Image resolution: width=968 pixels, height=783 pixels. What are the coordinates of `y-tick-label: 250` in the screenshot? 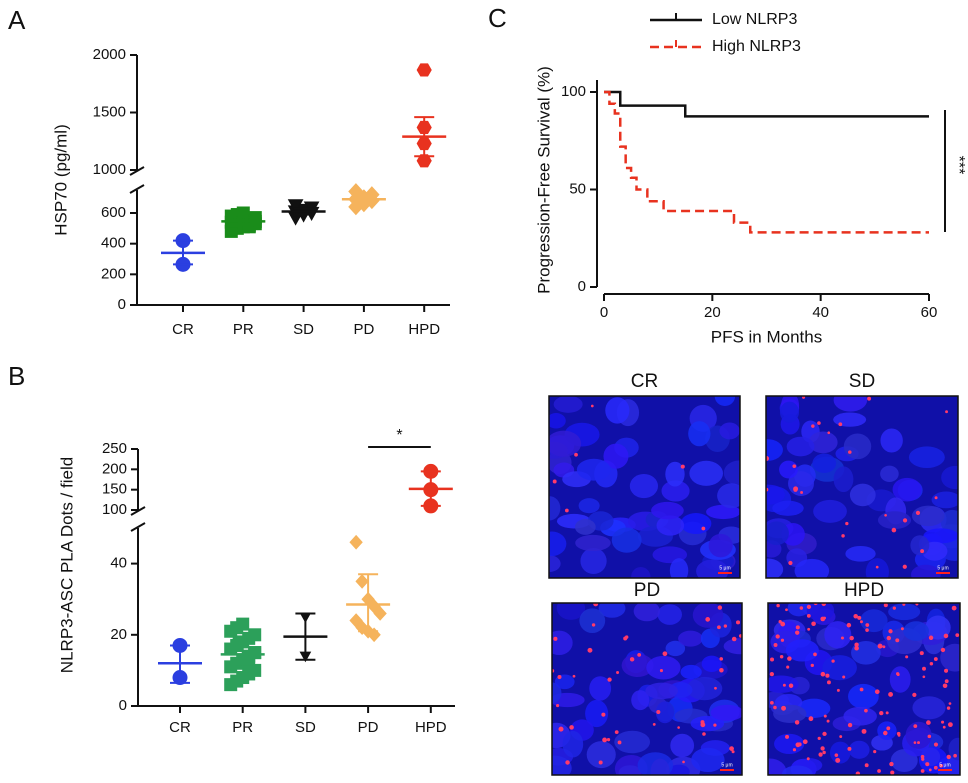 It's located at (114, 448).